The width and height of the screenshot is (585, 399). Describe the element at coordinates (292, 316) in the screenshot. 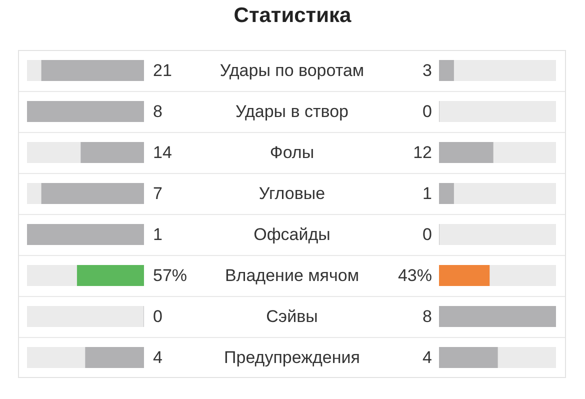

I see `category-label: Сэйвы` at that location.